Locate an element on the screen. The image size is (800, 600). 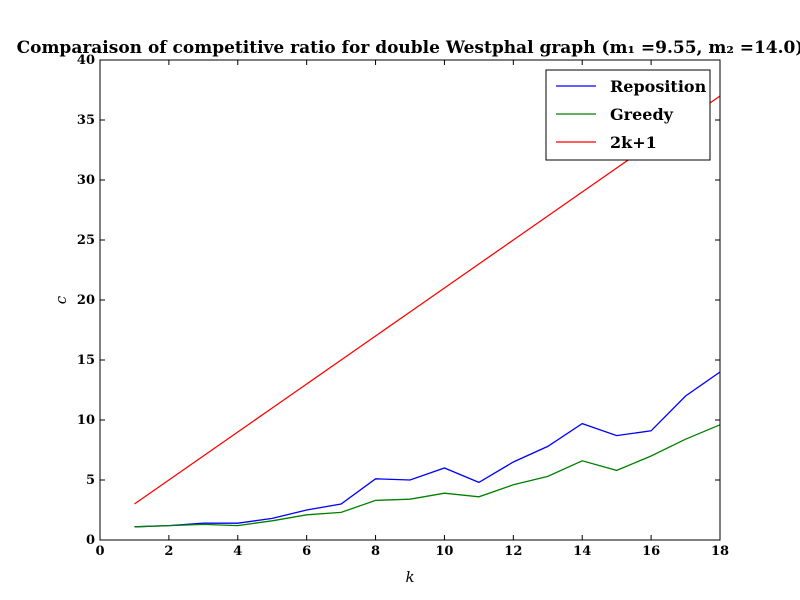
y-tick-label: 10 is located at coordinates (86, 420).